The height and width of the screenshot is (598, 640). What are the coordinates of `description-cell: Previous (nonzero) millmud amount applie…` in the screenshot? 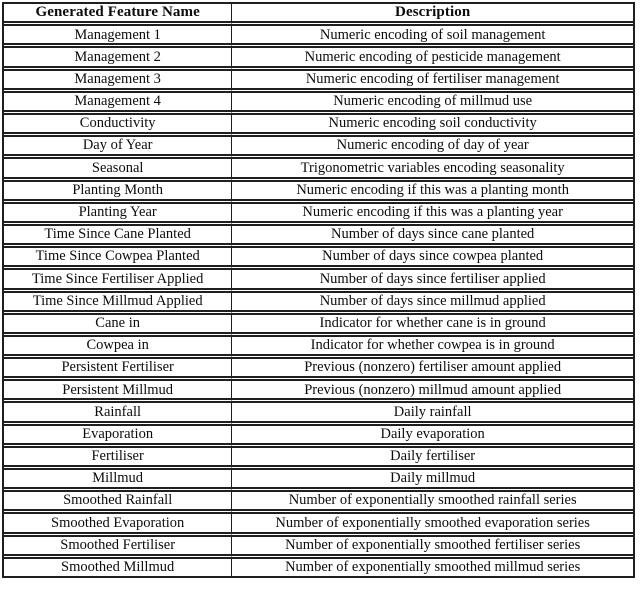 It's located at (432, 392).